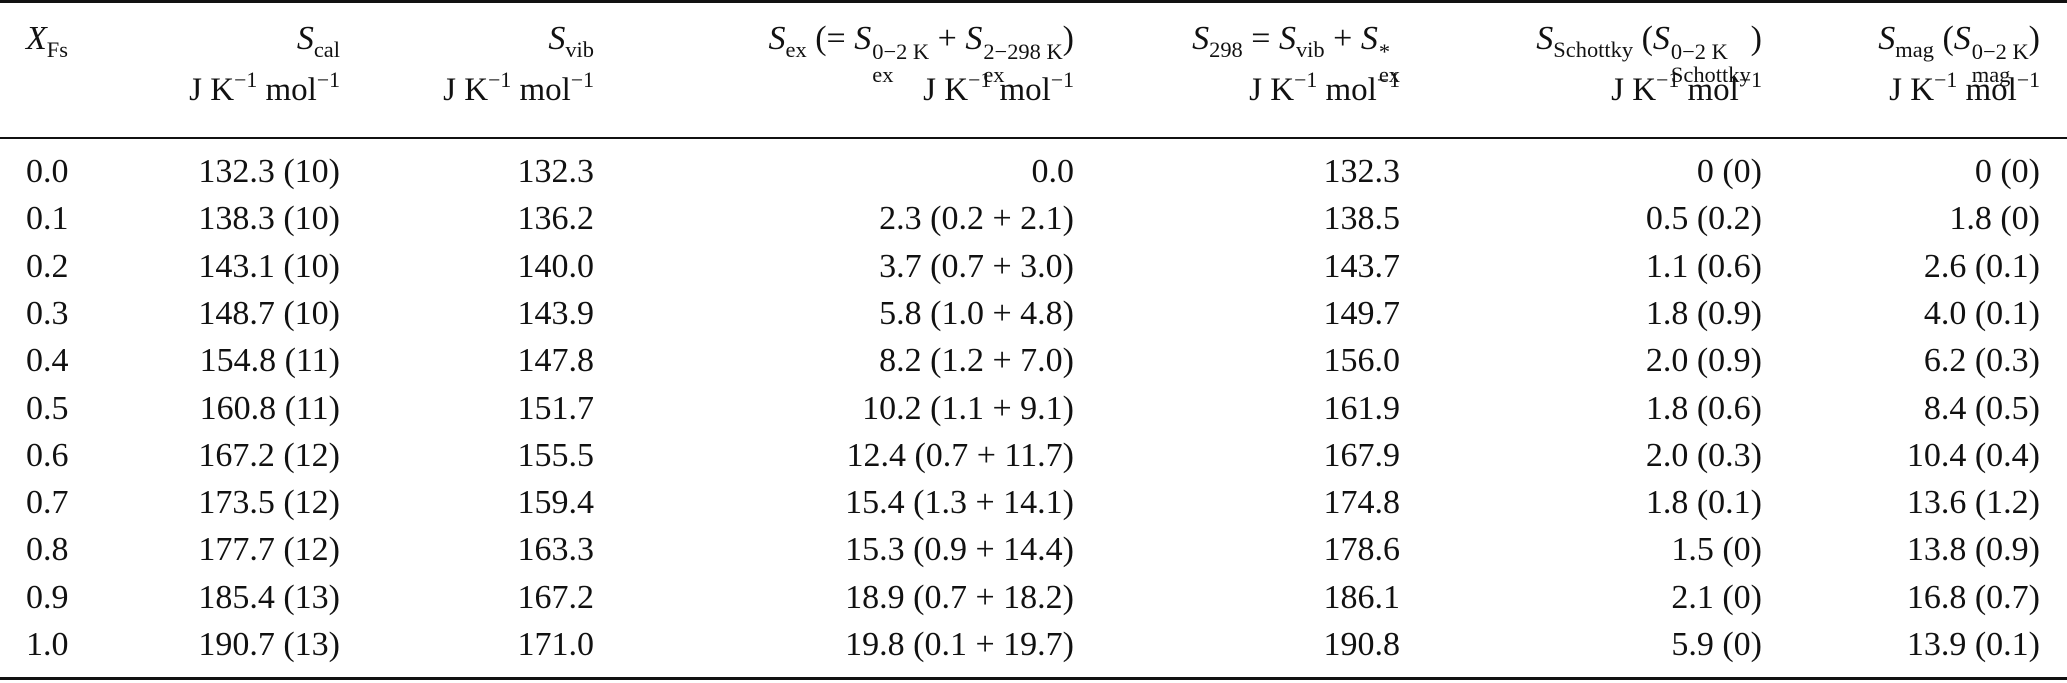 This screenshot has width=2067, height=683. What do you see at coordinates (47, 313) in the screenshot?
I see `cell-xfs: 0.3` at bounding box center [47, 313].